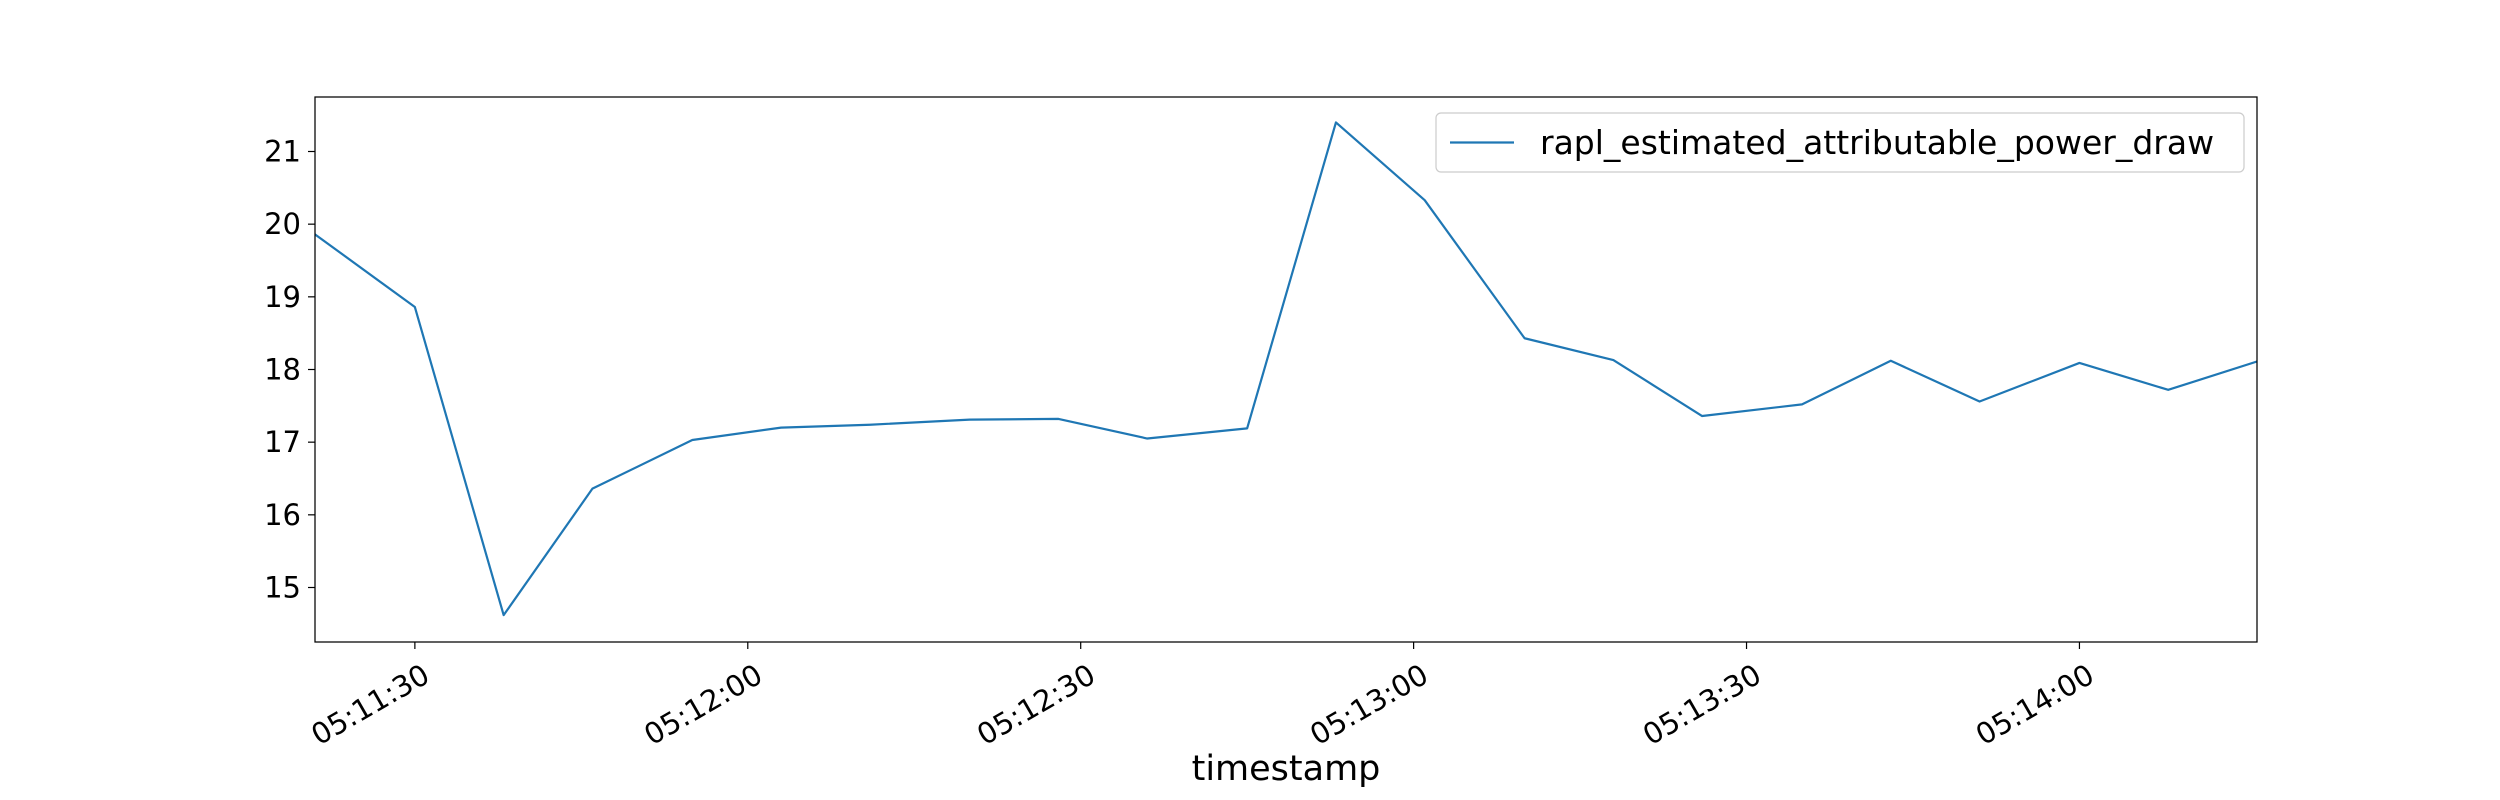 The width and height of the screenshot is (2500, 800). Describe the element at coordinates (370, 704) in the screenshot. I see `x-tick-label: 05:11:30` at that location.